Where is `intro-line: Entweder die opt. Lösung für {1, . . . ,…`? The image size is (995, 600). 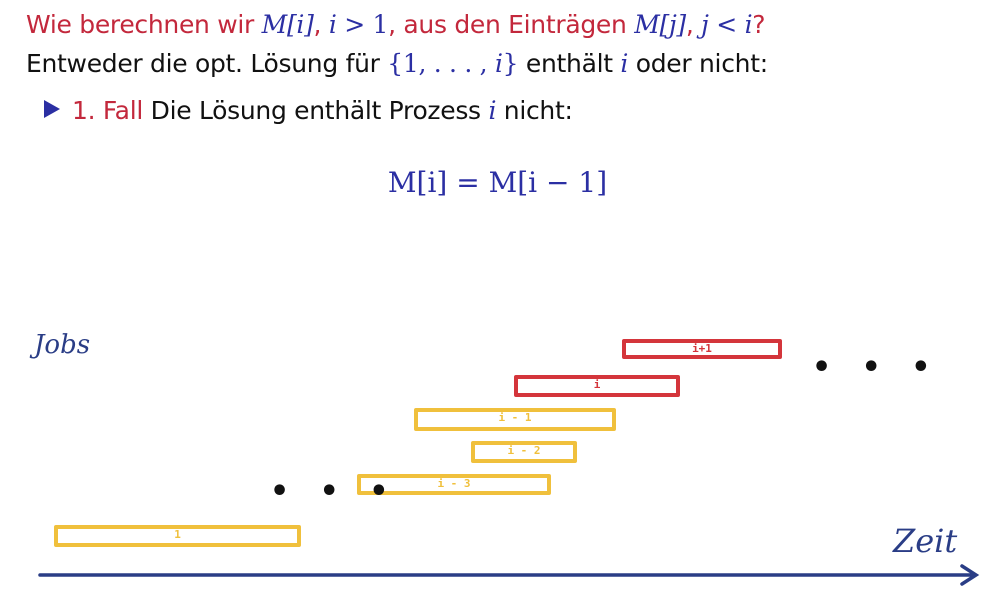
intro-line: Entweder die opt. Lösung für {1, . . . ,… is located at coordinates (397, 63).